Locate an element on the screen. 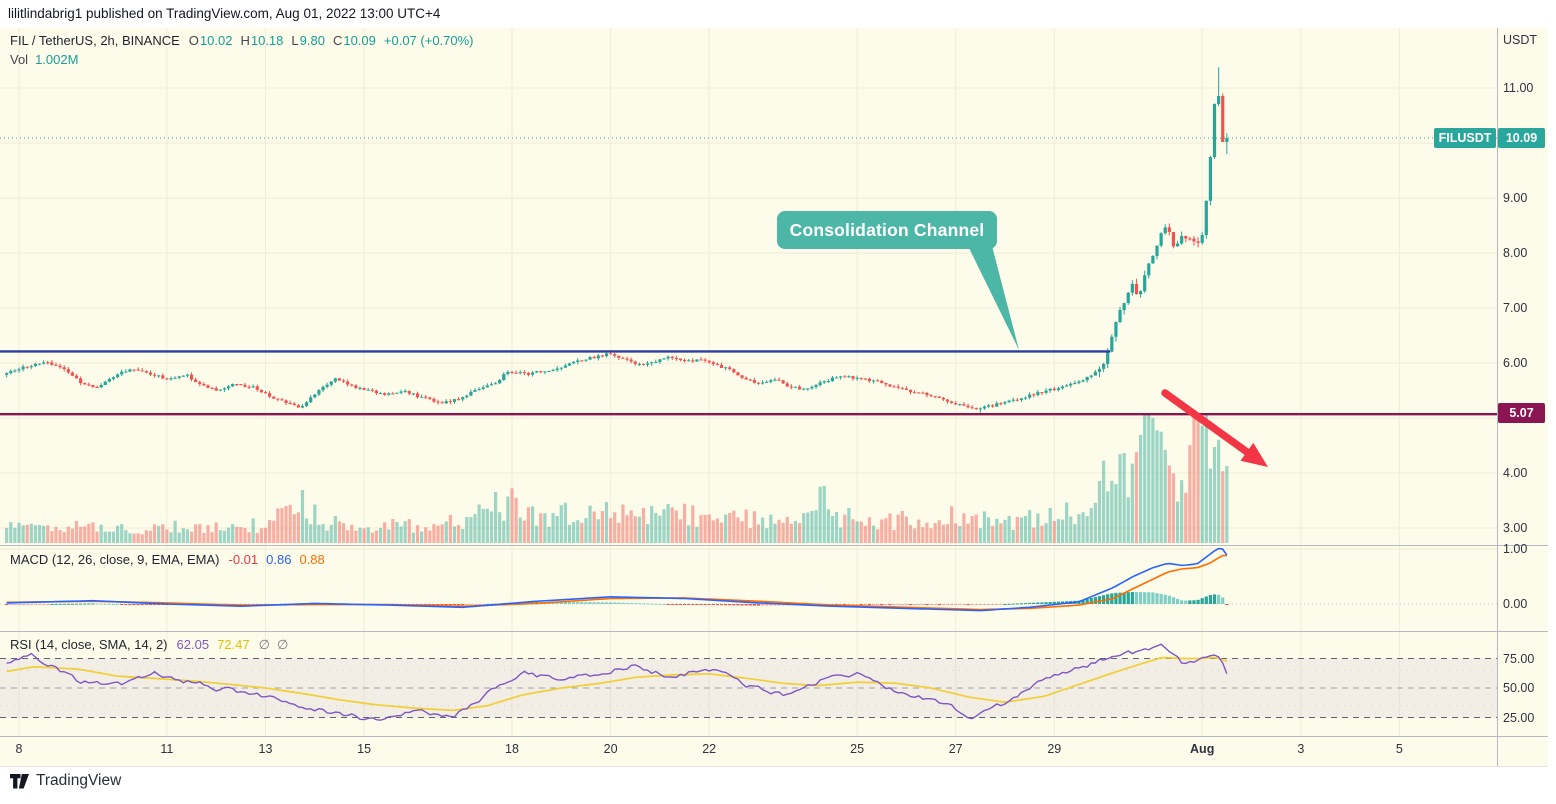 This screenshot has width=1556, height=804. price-axis-tick: 4.00 is located at coordinates (1515, 473).